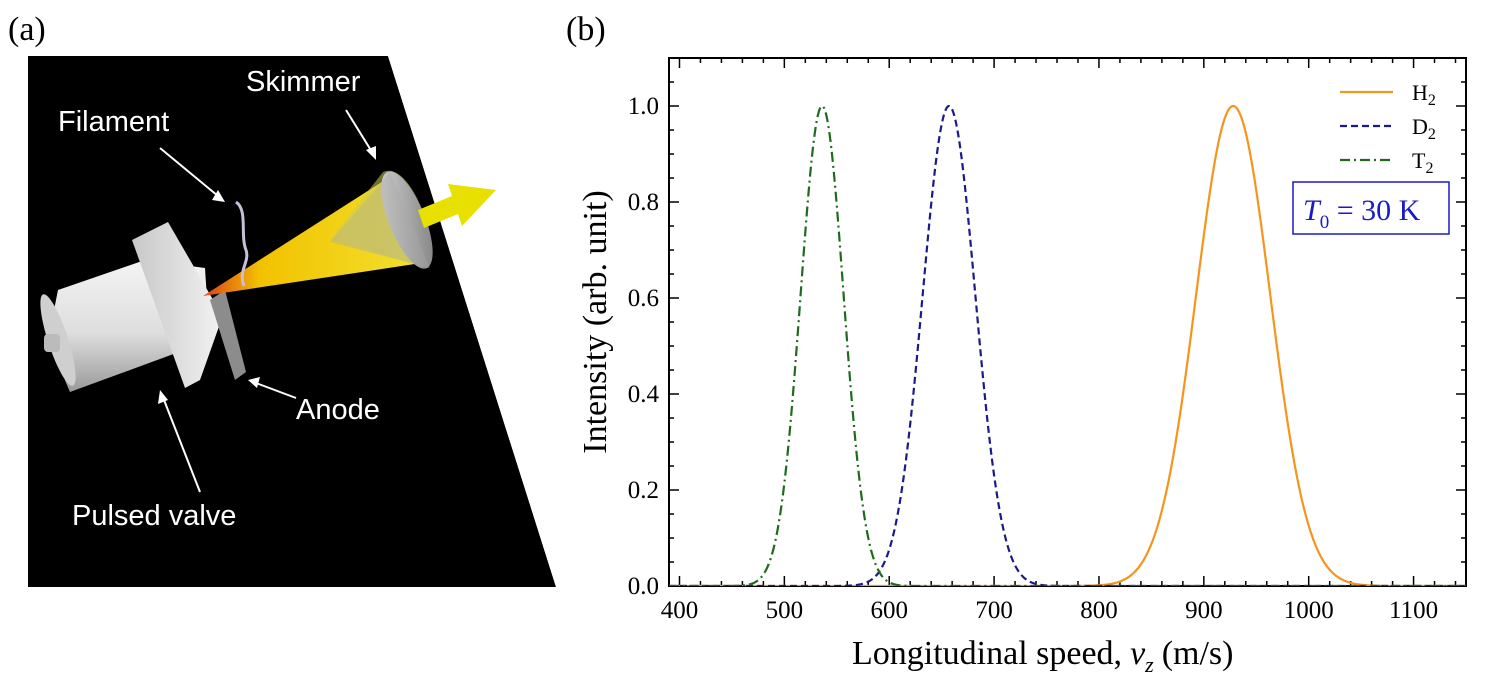 Image resolution: width=1494 pixels, height=682 pixels. I want to click on x-tick-label: 600, so click(889, 610).